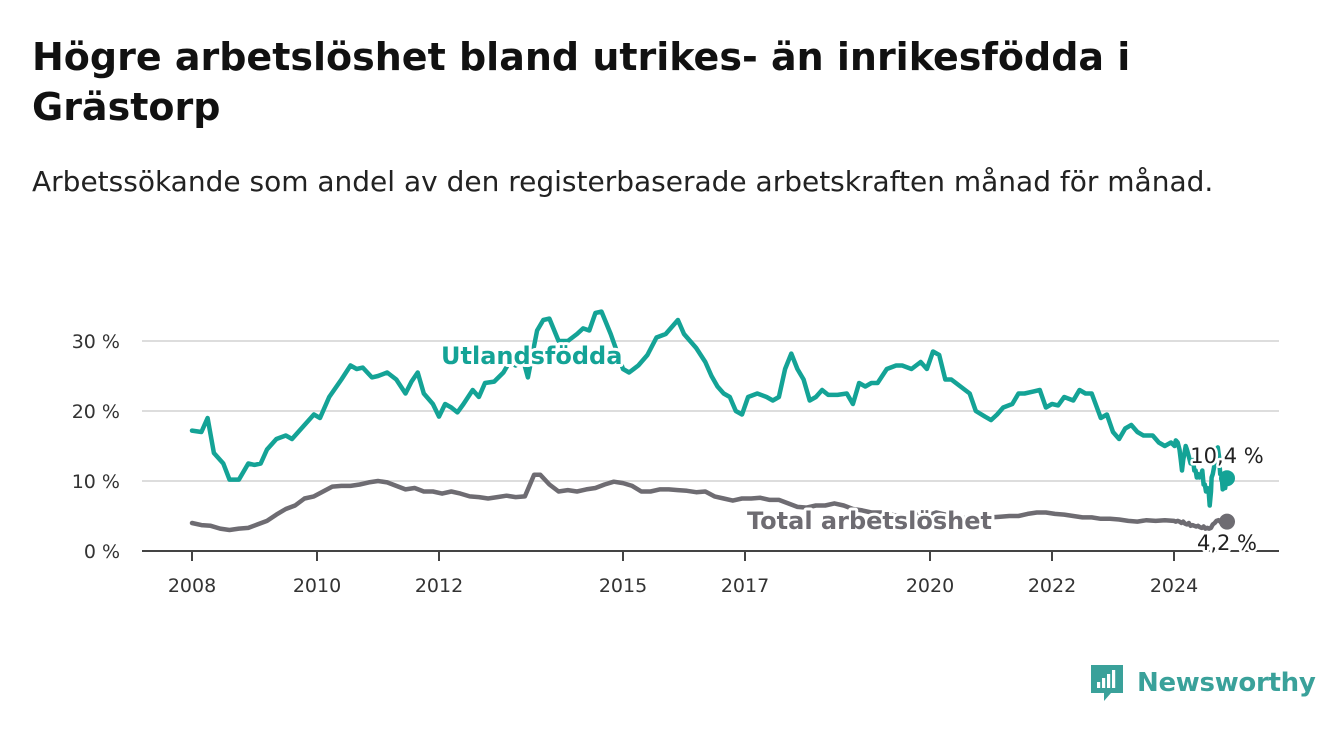 The height and width of the screenshot is (734, 1340). Describe the element at coordinates (1174, 586) in the screenshot. I see `x-tick-label: 2024` at that location.